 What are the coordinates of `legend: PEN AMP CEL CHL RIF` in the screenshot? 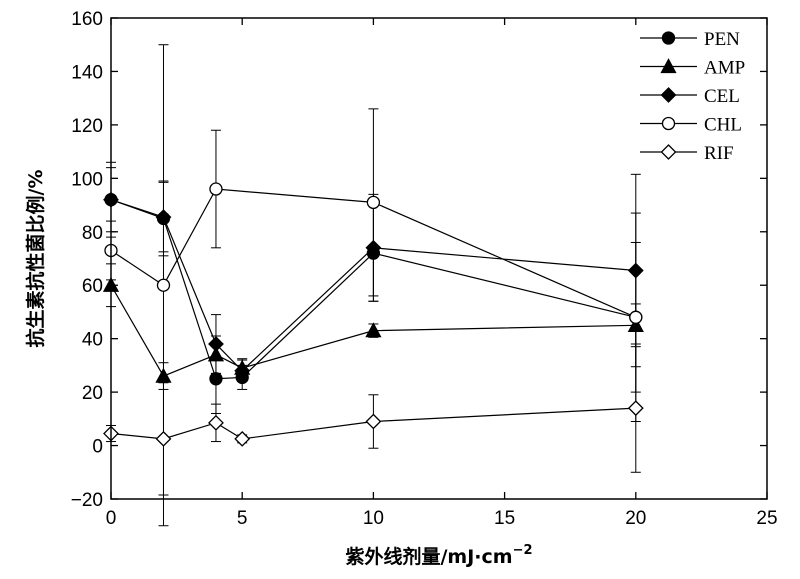 It's located at (692, 96).